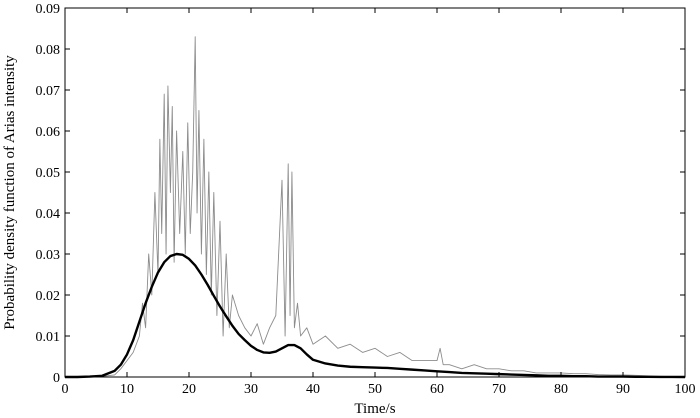 The height and width of the screenshot is (418, 700). Describe the element at coordinates (48, 337) in the screenshot. I see `y-tick-label: 0.01` at that location.